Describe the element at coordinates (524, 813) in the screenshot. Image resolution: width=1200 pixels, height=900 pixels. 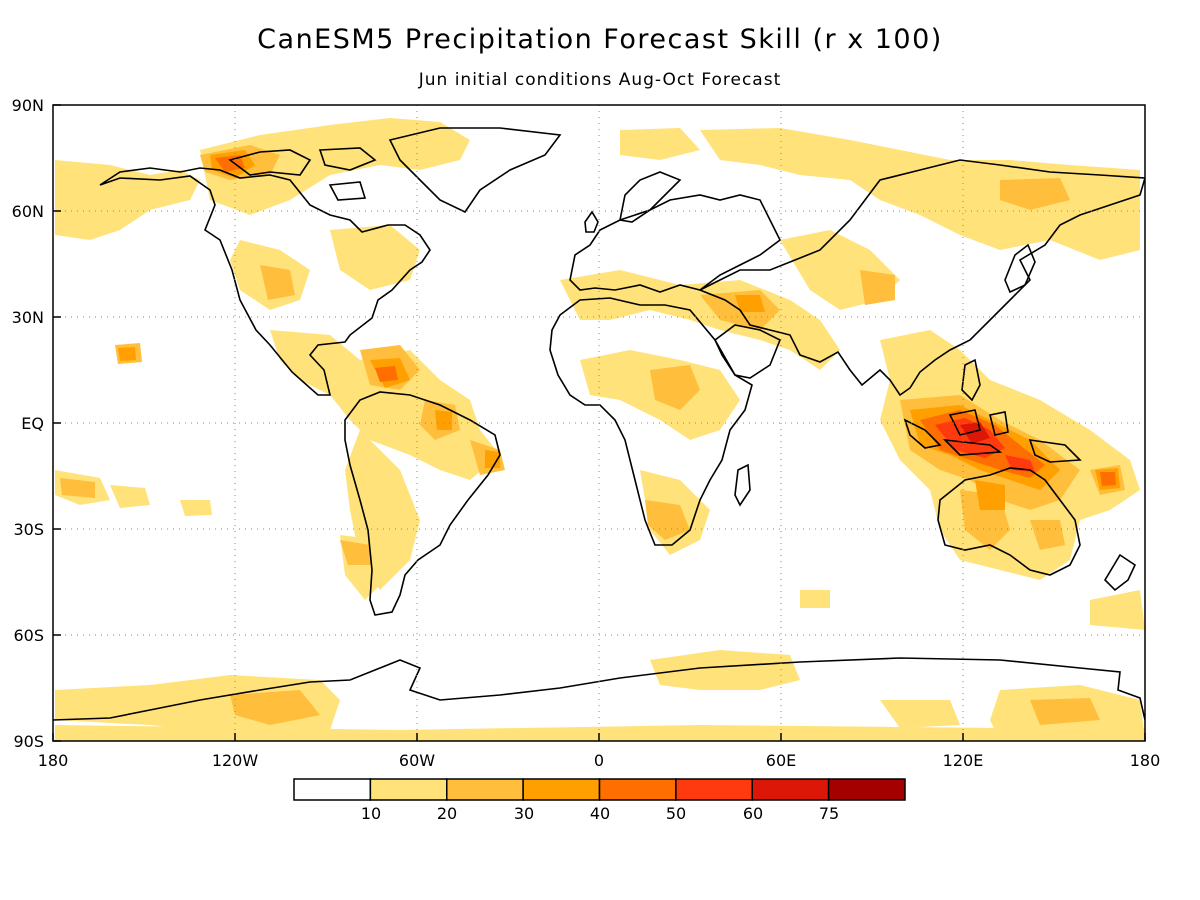
I see `colorbar-label: 30` at that location.